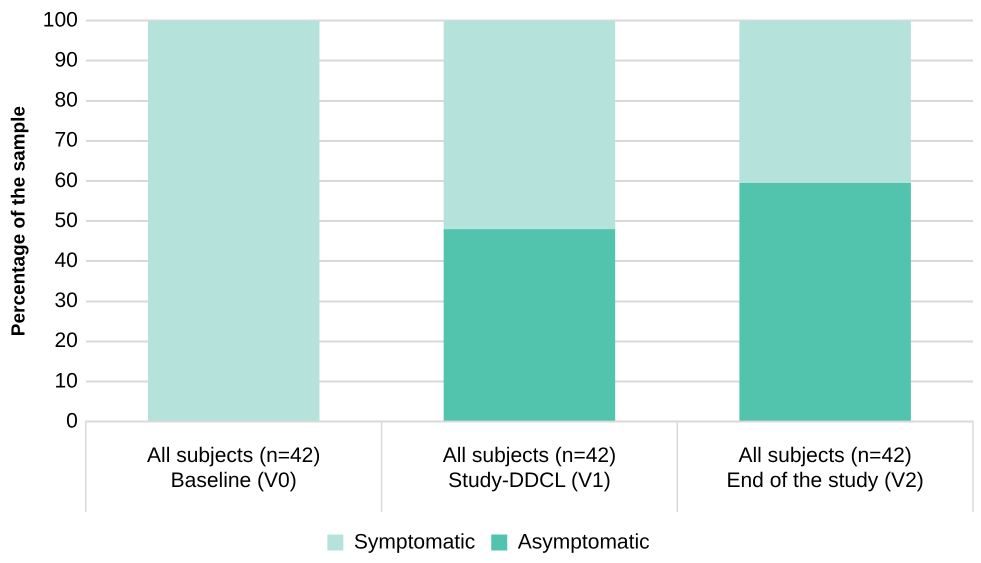  I want to click on y-tick-label: 70, so click(66, 140).